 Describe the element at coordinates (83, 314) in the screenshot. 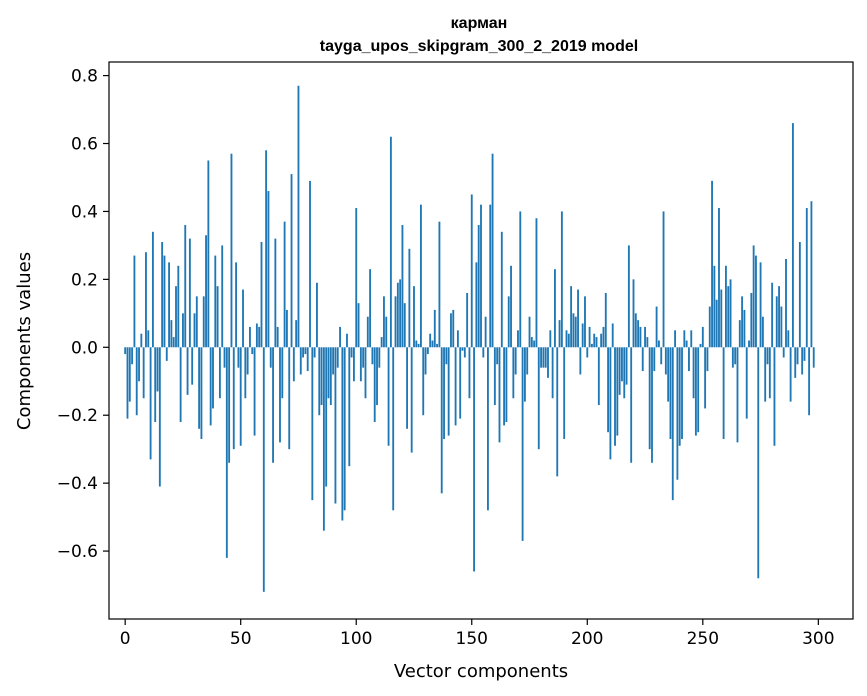

I see `y-axis-ticks: −0.6 −0.4 −0.2 0.0 0.2 0.4 0.6 0.8` at that location.